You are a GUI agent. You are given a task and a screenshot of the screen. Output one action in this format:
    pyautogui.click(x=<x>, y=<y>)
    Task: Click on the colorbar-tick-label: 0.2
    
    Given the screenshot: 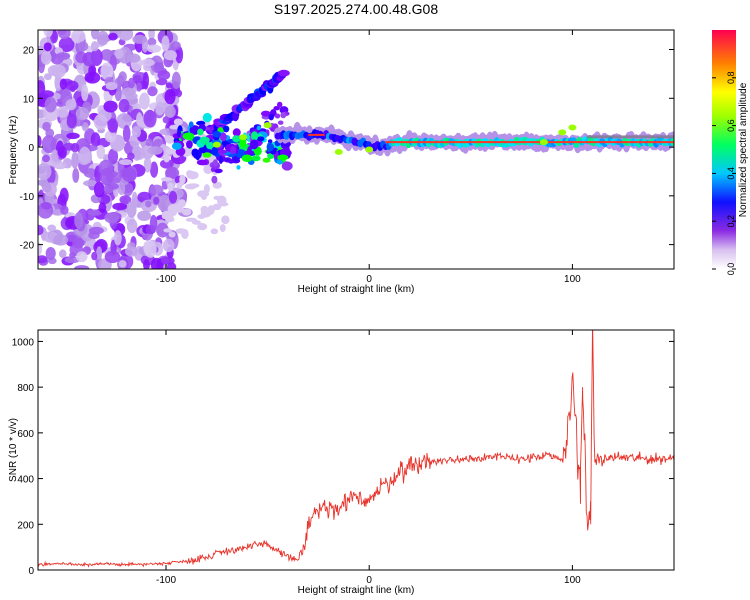 What is the action you would take?
    pyautogui.click(x=731, y=221)
    